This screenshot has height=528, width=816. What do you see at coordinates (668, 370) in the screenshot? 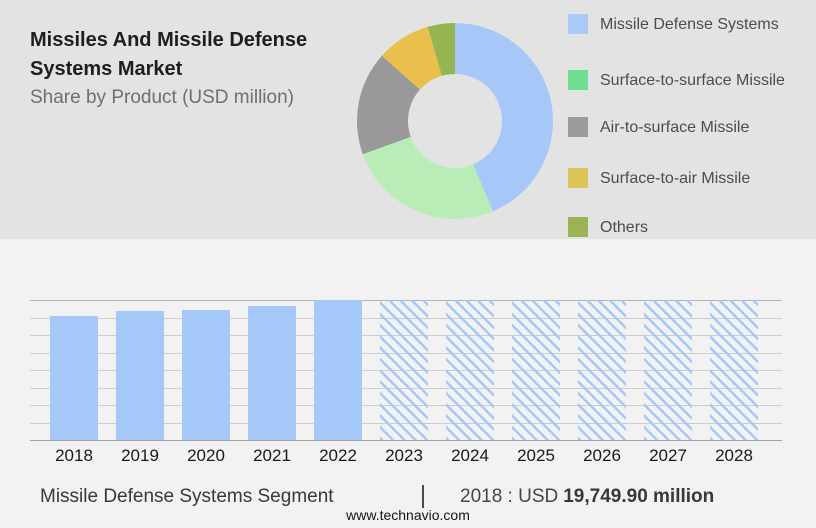
I see `bar-2027-hatched` at bounding box center [668, 370].